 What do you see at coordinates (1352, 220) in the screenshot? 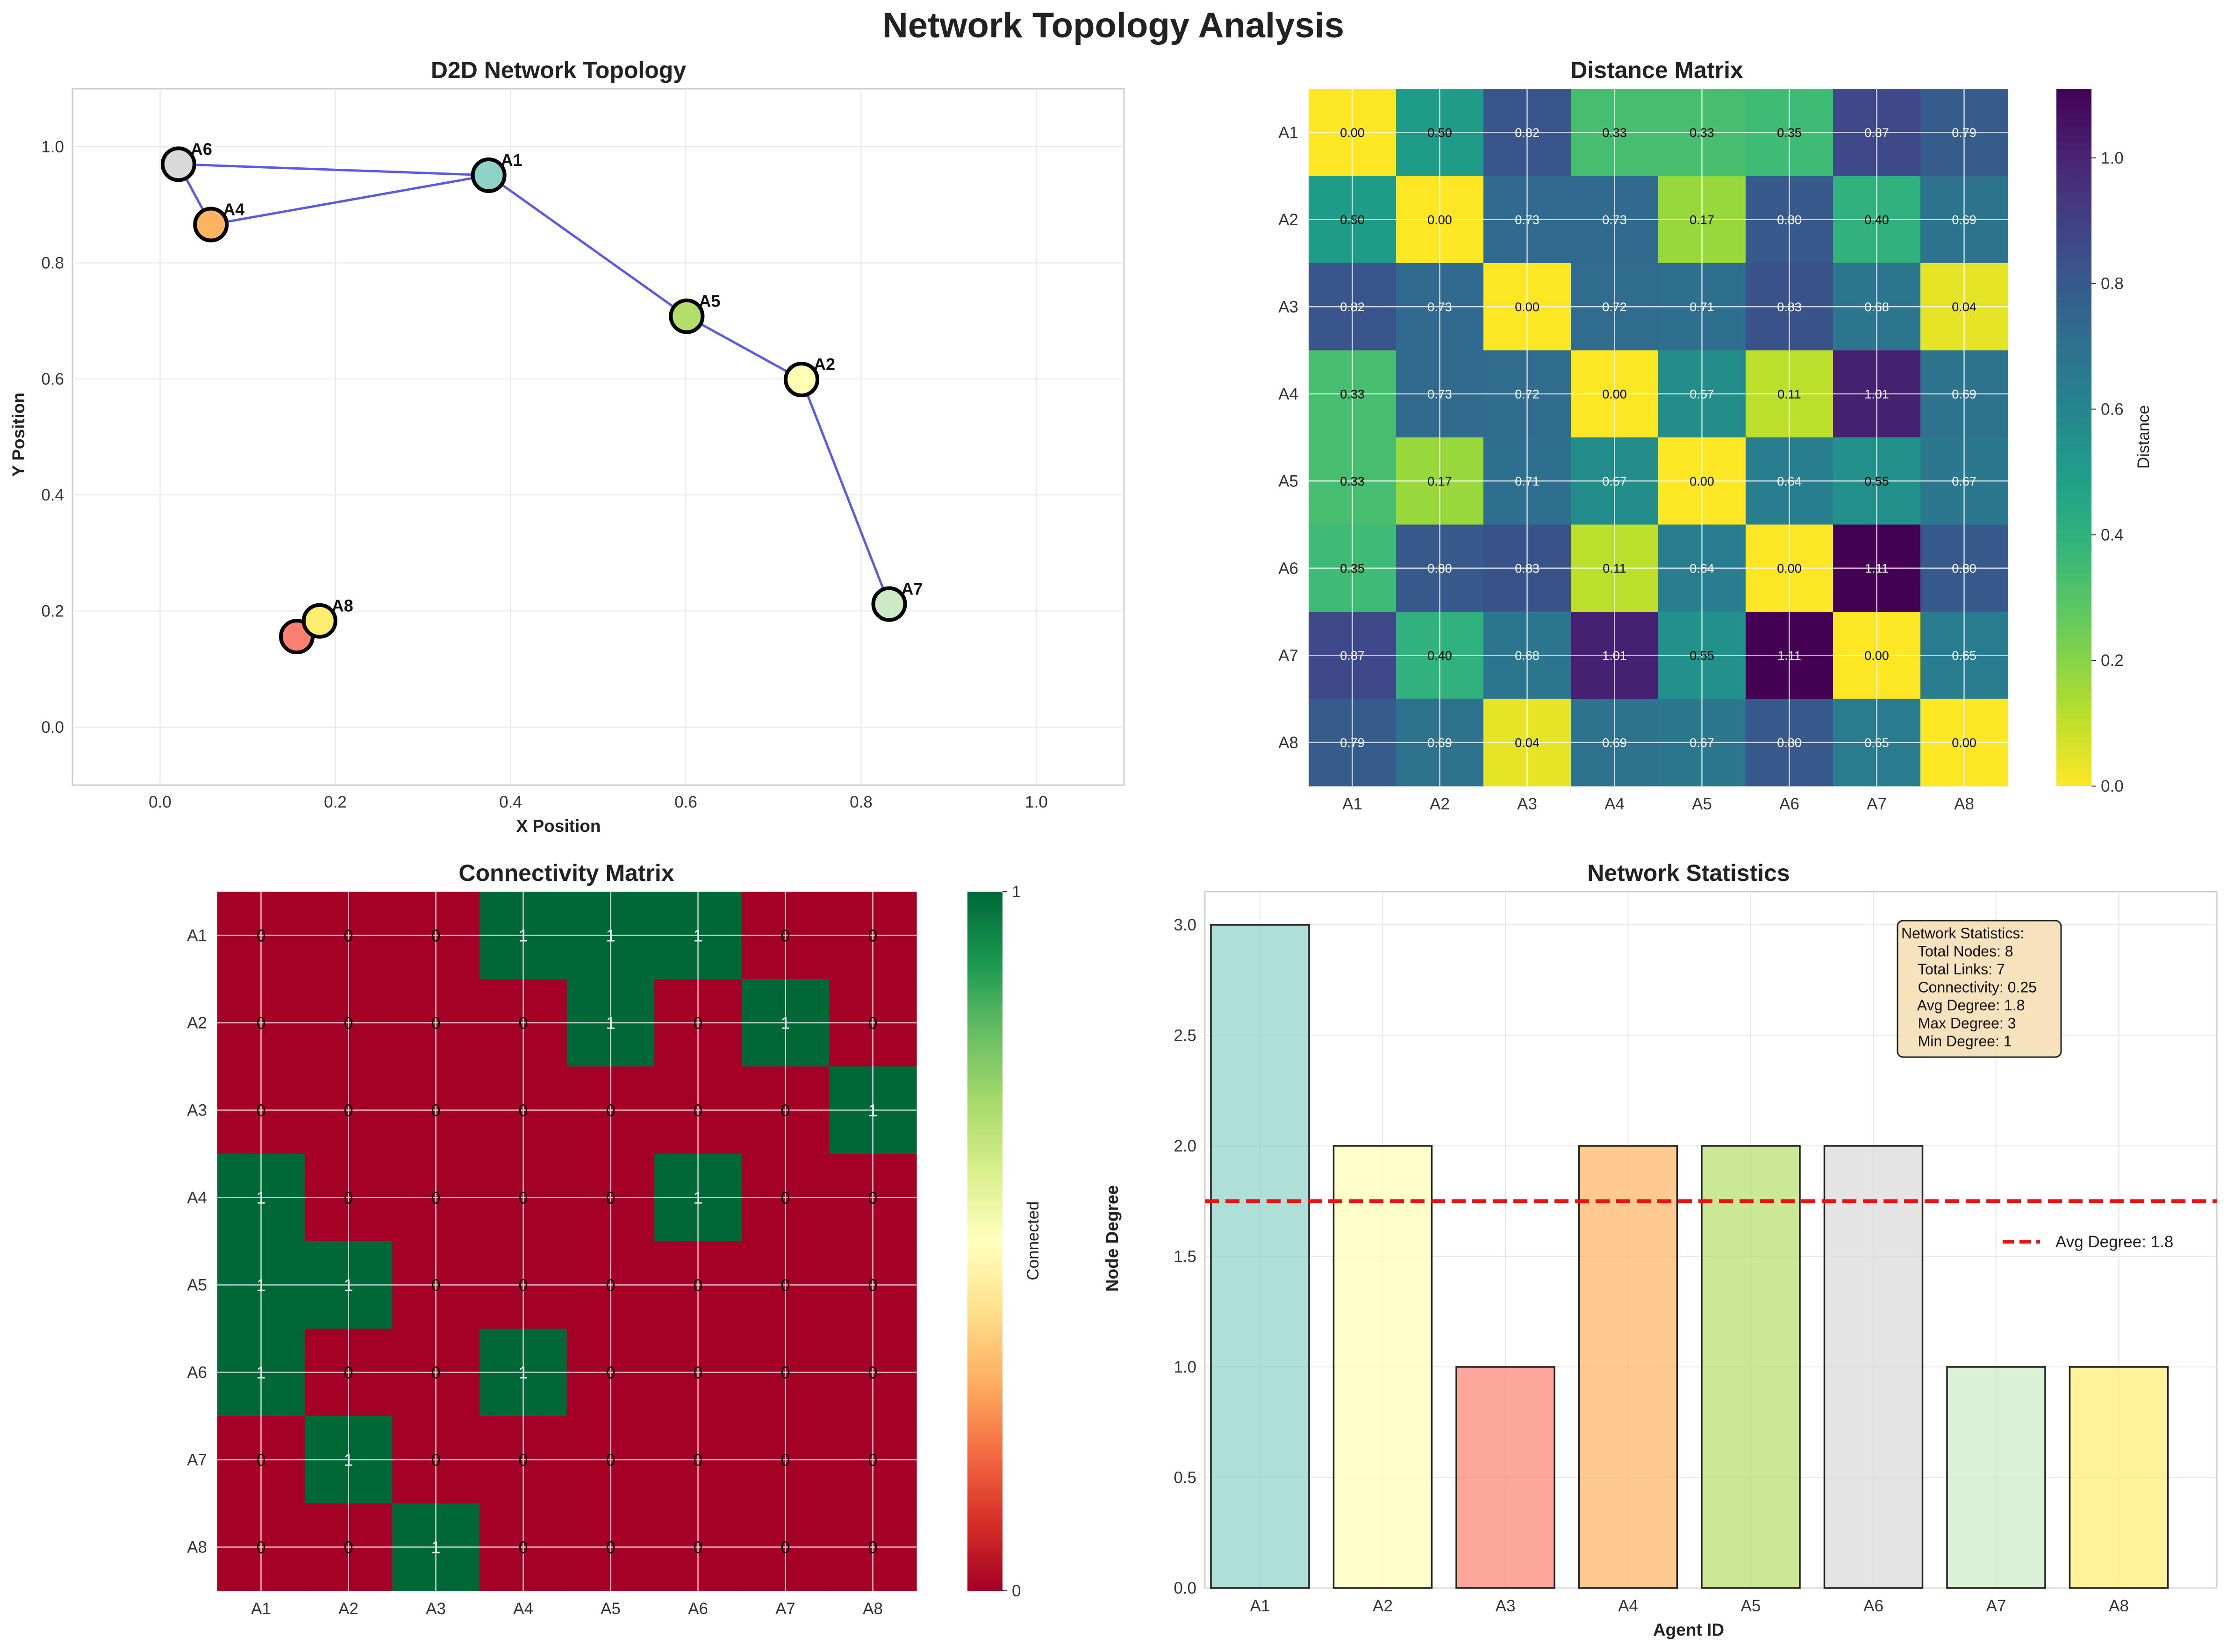
I see `distance-cell-label: 0.50` at bounding box center [1352, 220].